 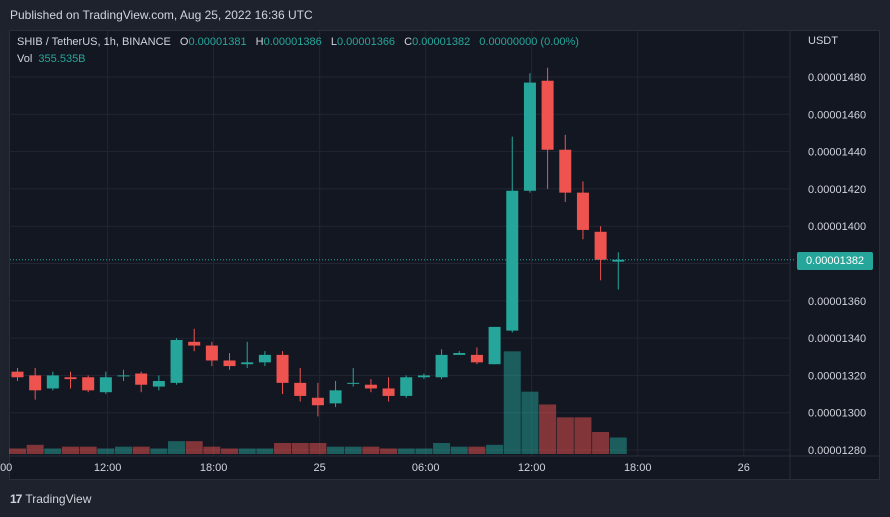 I want to click on x-axis-ticks: 6:00 12:00 18:00 25 06:00 12:00 18:00 26, so click(x=375, y=468).